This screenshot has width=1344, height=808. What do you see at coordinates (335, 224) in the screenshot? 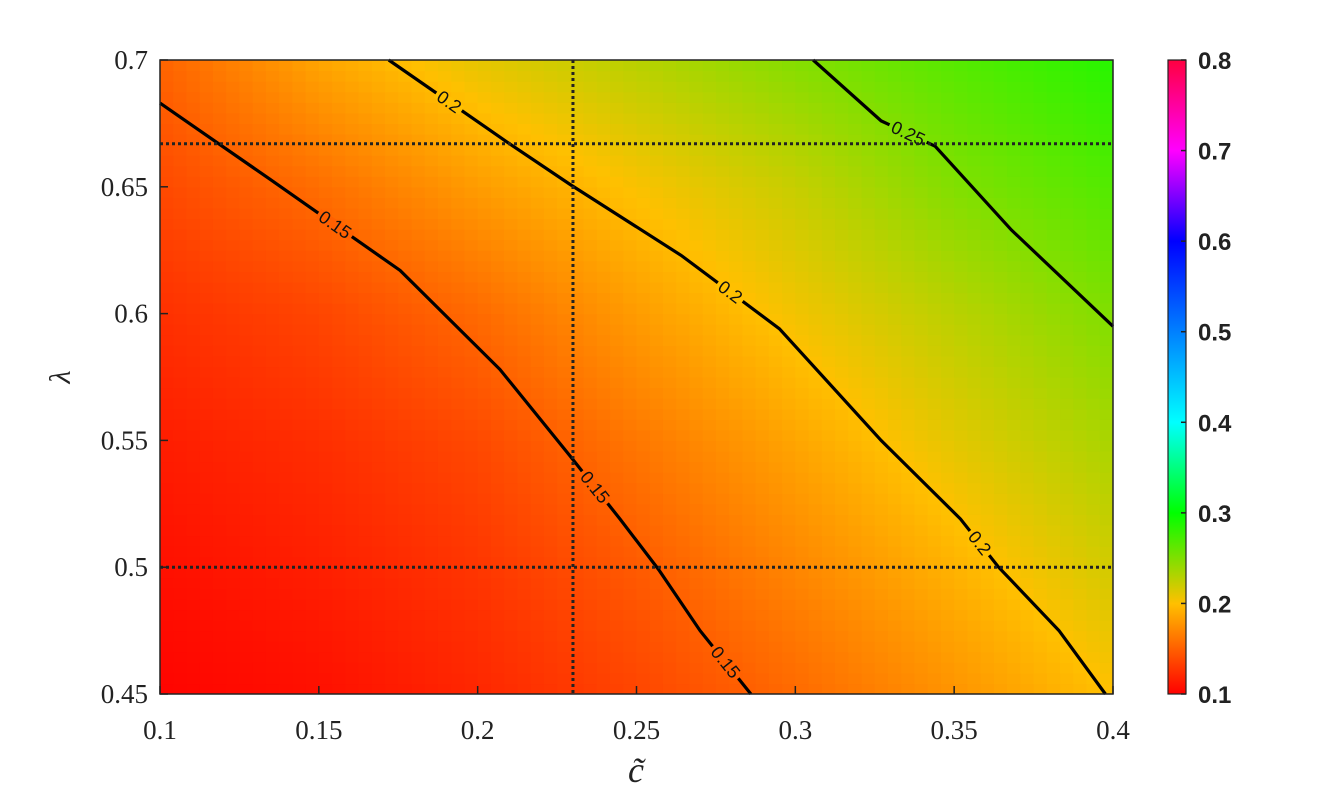
I see `contour-label-gap` at bounding box center [335, 224].